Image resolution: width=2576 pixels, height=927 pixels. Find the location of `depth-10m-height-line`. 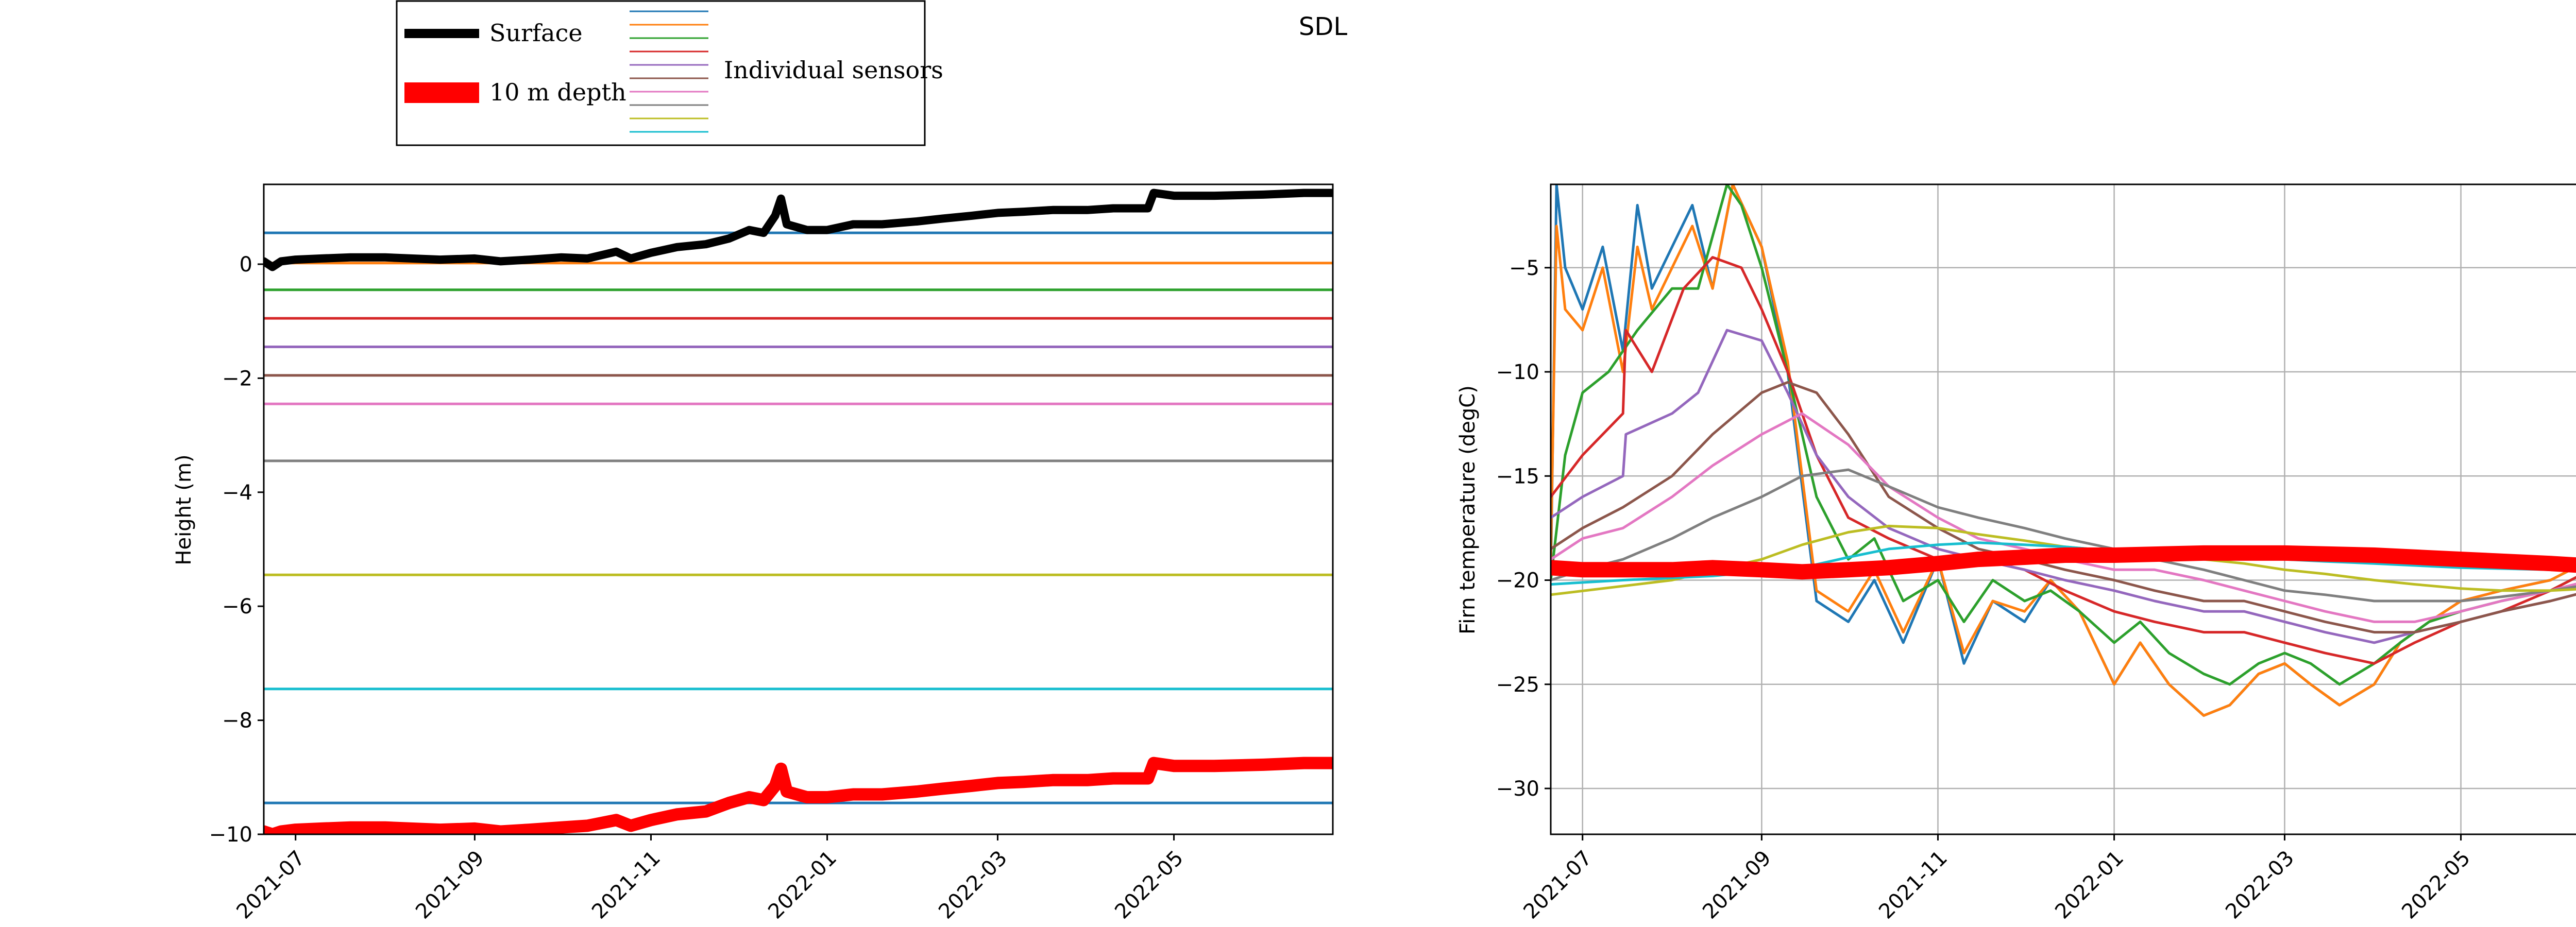

depth-10m-height-line is located at coordinates (799, 796).